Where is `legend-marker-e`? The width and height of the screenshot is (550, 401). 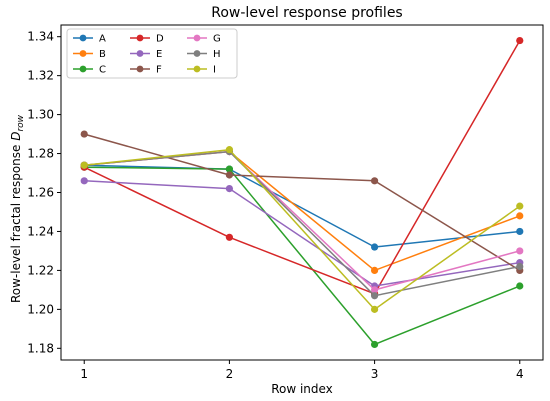
legend-marker-e is located at coordinates (140, 53).